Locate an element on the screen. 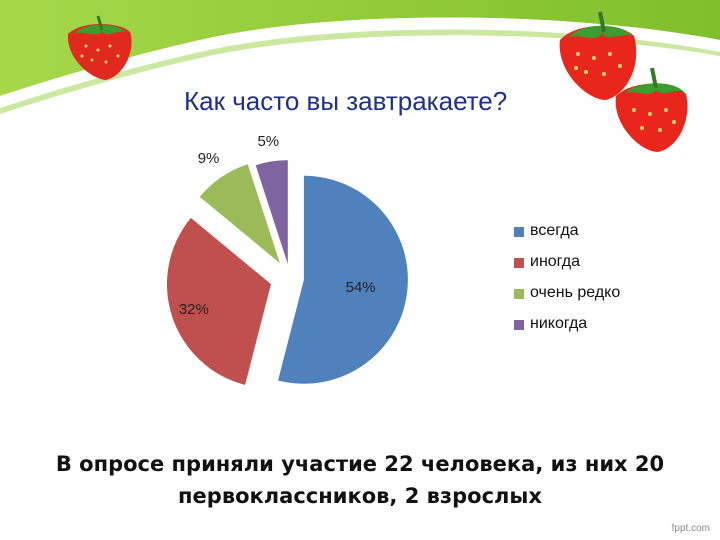 This screenshot has width=720, height=540. legend-label: всегда is located at coordinates (554, 230).